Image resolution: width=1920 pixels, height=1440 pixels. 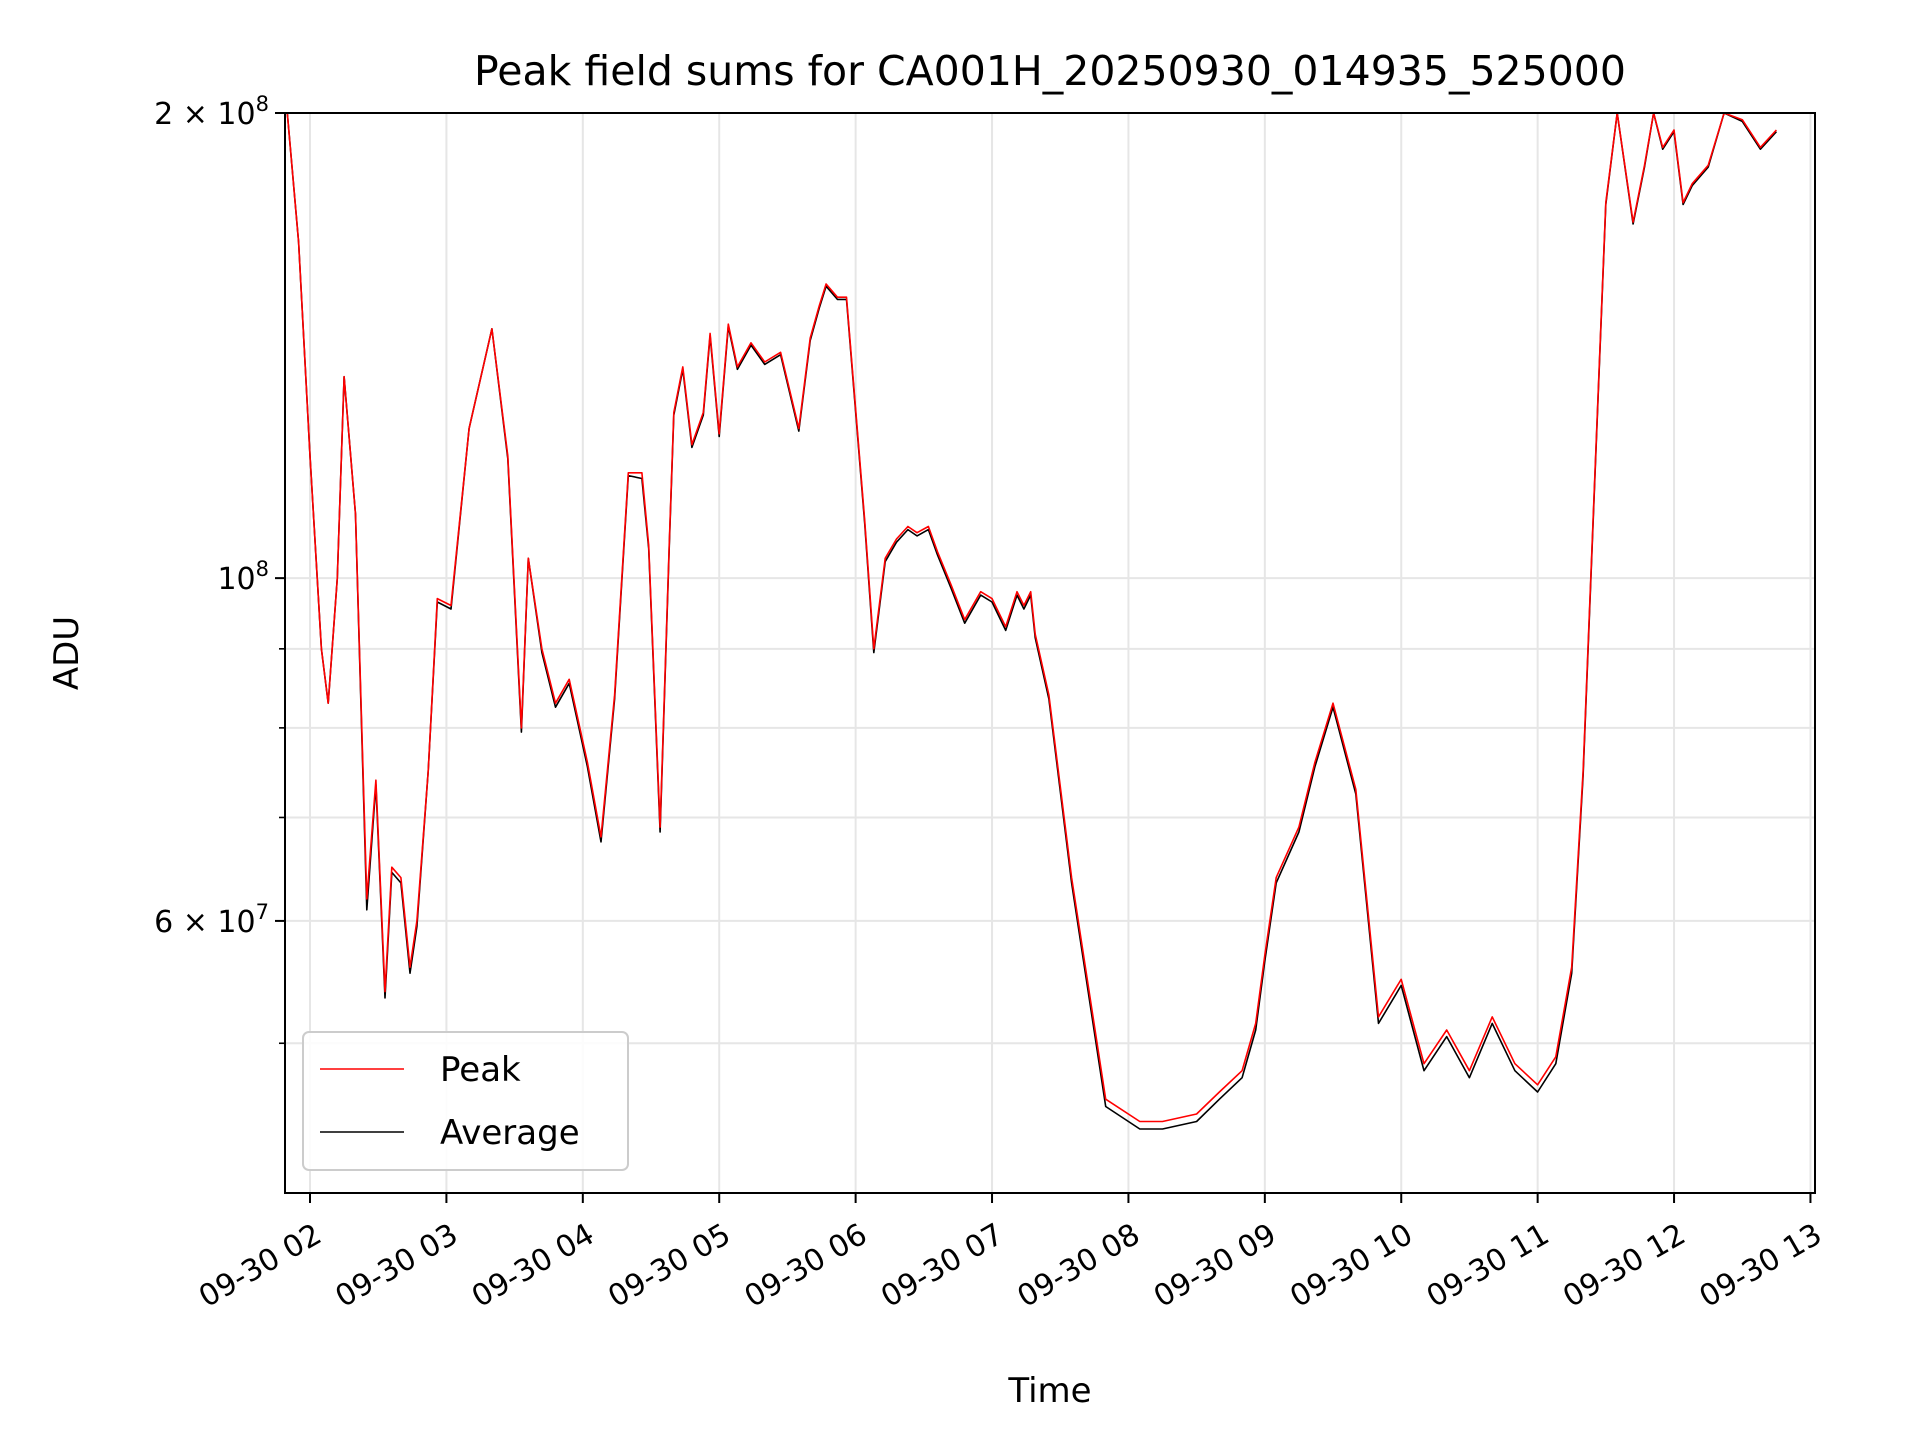 I want to click on y-tick-label: 108, so click(x=243, y=577).